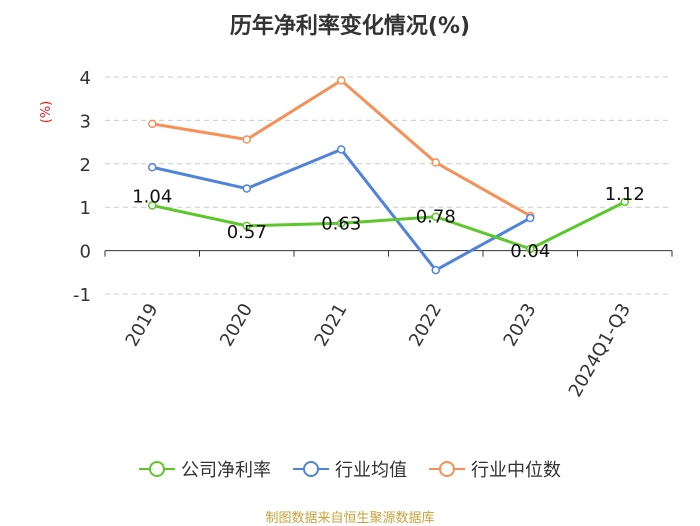  I want to click on legend-item-industry-average: 行业均值, so click(350, 469).